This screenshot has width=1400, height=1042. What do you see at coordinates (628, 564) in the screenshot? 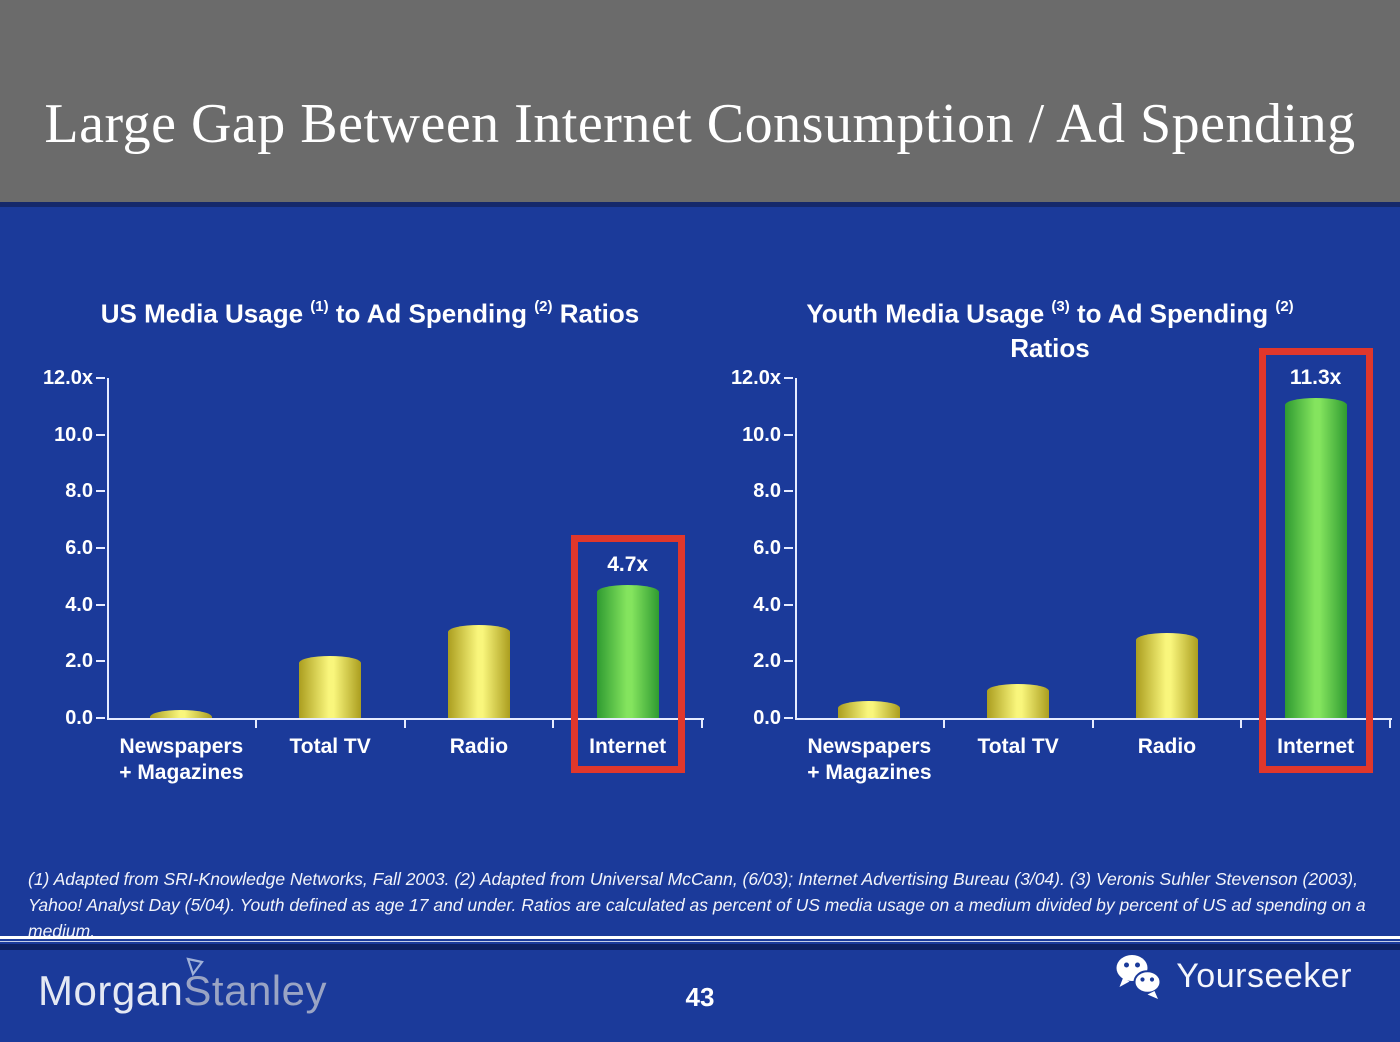
I see `bar-value-label: 4.7x` at bounding box center [628, 564].